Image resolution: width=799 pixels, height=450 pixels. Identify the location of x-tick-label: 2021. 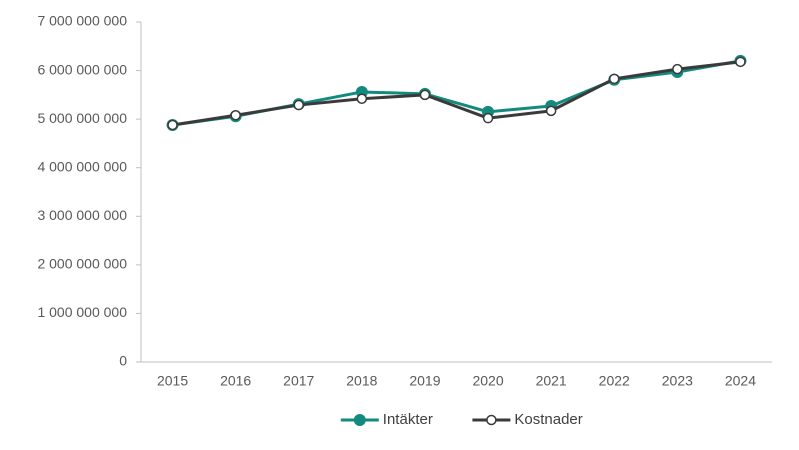
(551, 381).